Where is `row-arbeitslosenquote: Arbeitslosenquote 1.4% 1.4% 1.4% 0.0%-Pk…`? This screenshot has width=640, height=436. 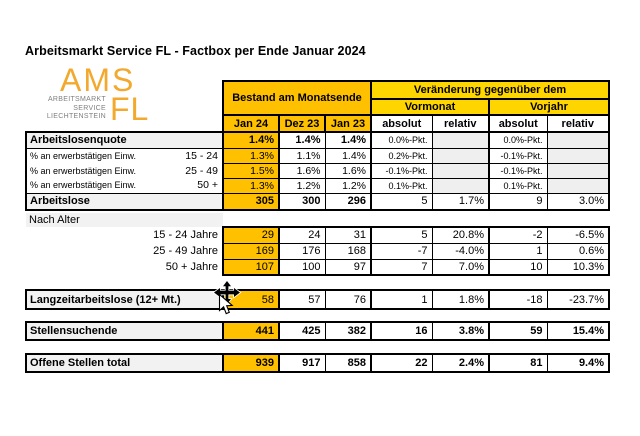 row-arbeitslosenquote: Arbeitslosenquote 1.4% 1.4% 1.4% 0.0%-Pk… is located at coordinates (318, 140).